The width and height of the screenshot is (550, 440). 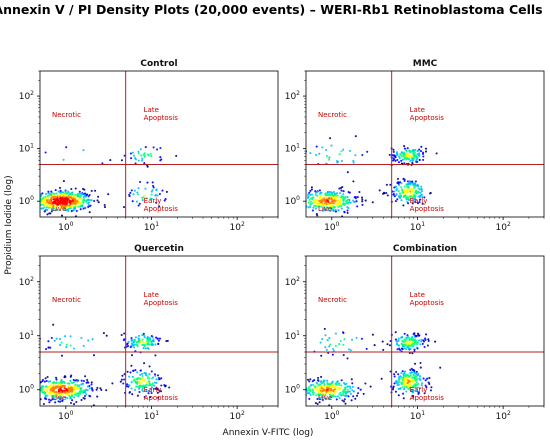 I want to click on x-tick-label: 101, so click(x=151, y=227).